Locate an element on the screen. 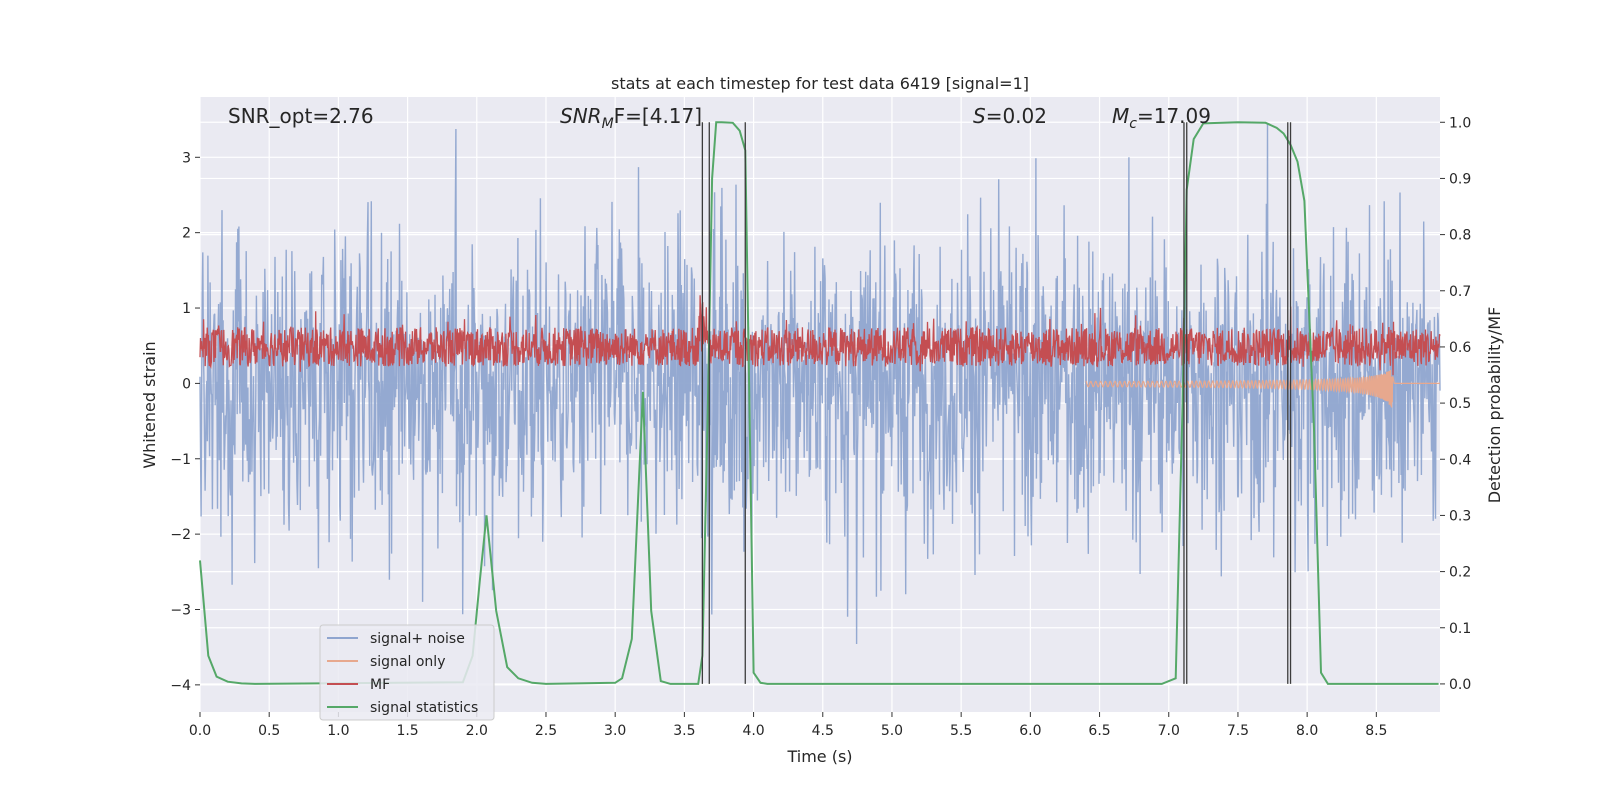 The width and height of the screenshot is (1600, 800). annotation-s-tail: =0.02 is located at coordinates (1016, 116).